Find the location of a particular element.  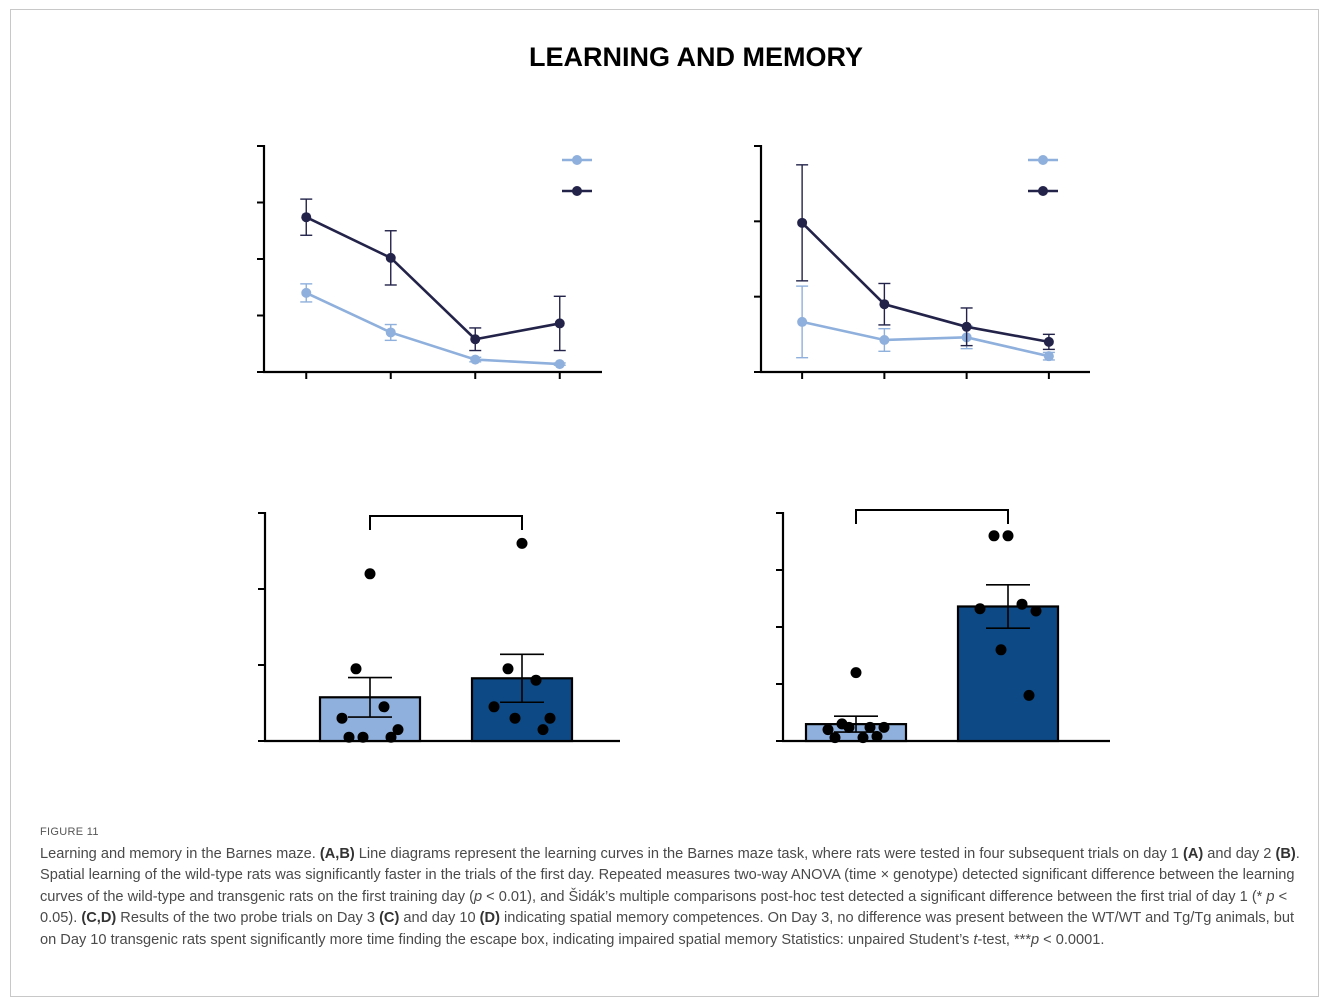

caption-part: t is located at coordinates (975, 939).